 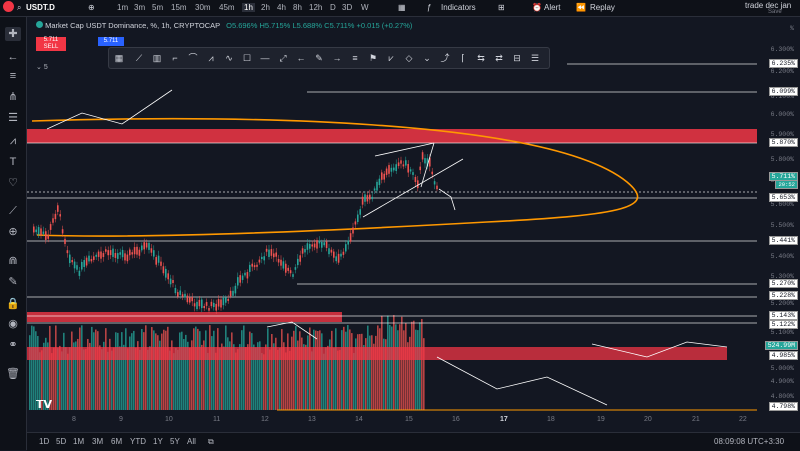 I want to click on range-1Y: 1Y, so click(x=158, y=441).